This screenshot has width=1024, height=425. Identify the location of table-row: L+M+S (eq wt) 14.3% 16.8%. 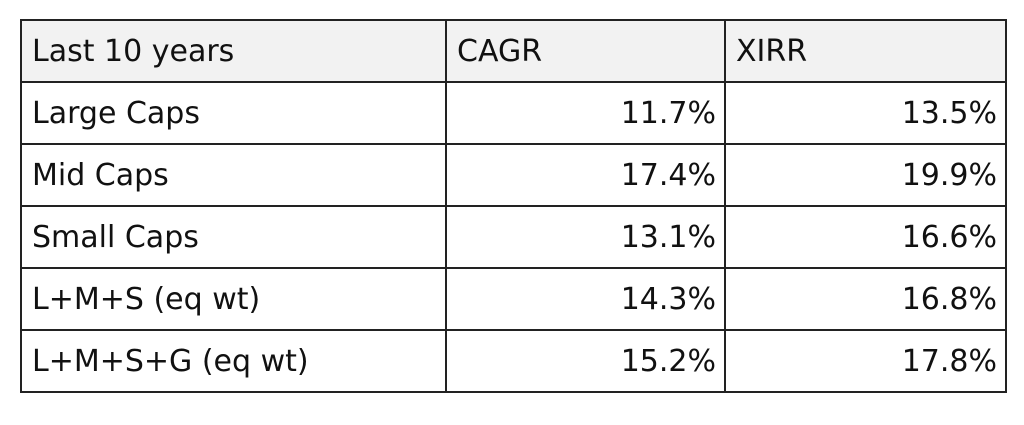
(513, 299).